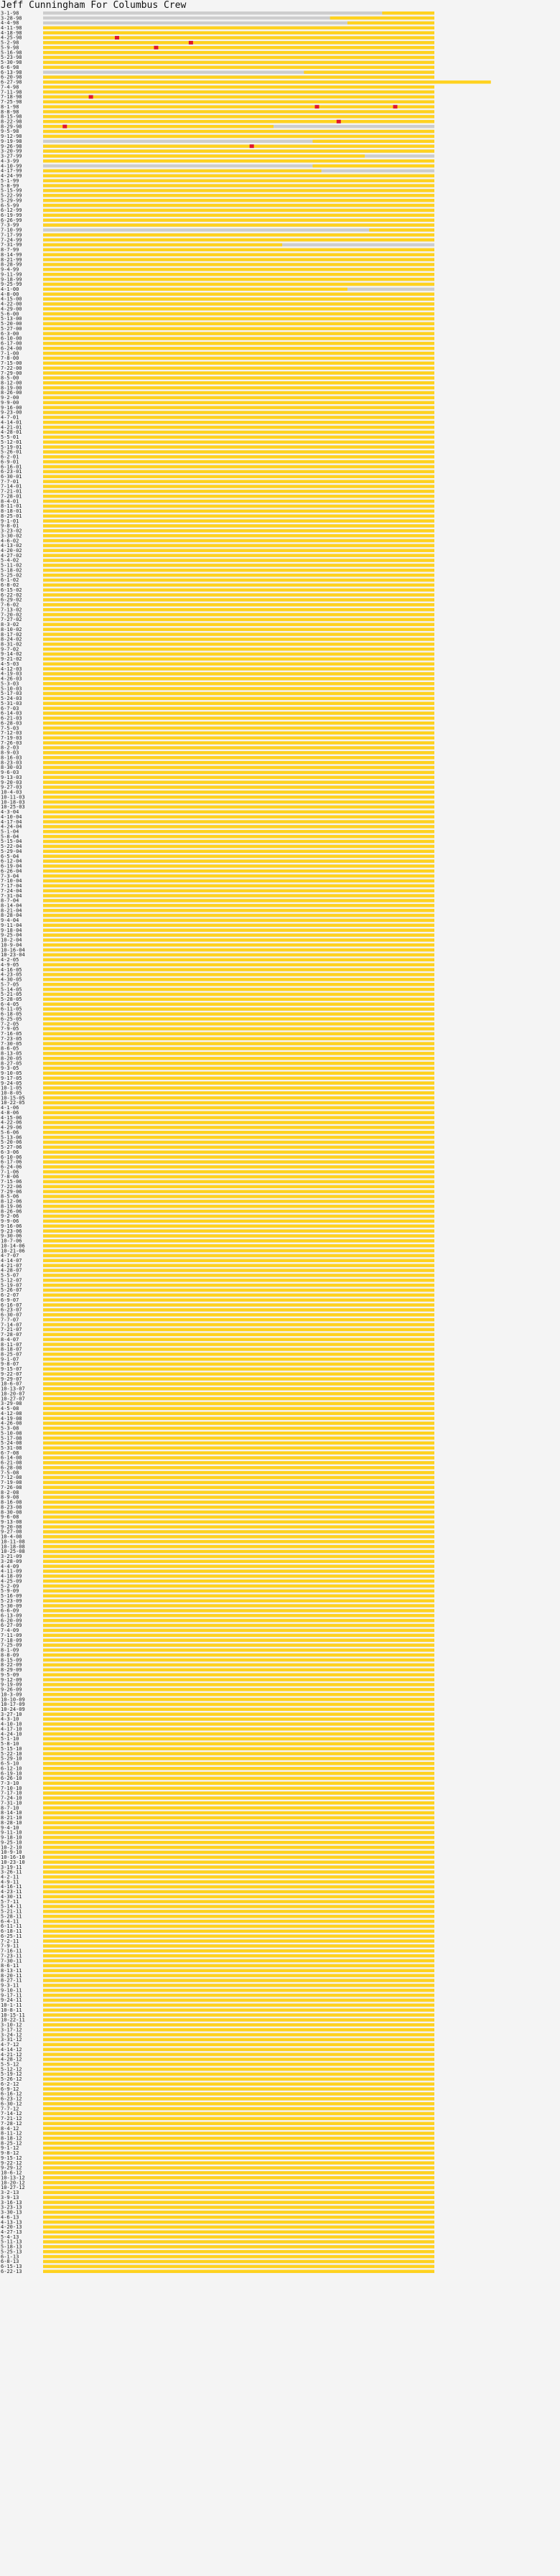  What do you see at coordinates (10, 965) in the screenshot?
I see `match-date-label: 4-9-05` at bounding box center [10, 965].